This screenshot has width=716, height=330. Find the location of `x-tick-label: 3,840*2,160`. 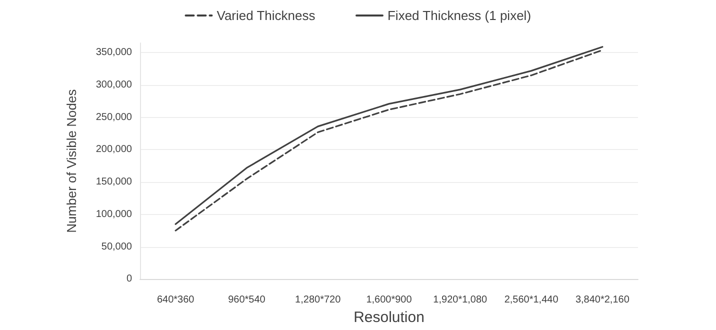

x-tick-label: 3,840*2,160 is located at coordinates (602, 300).